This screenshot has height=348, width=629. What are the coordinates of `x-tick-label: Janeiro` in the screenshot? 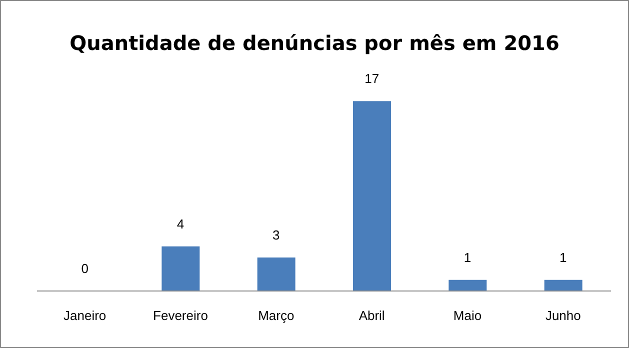 It's located at (85, 316).